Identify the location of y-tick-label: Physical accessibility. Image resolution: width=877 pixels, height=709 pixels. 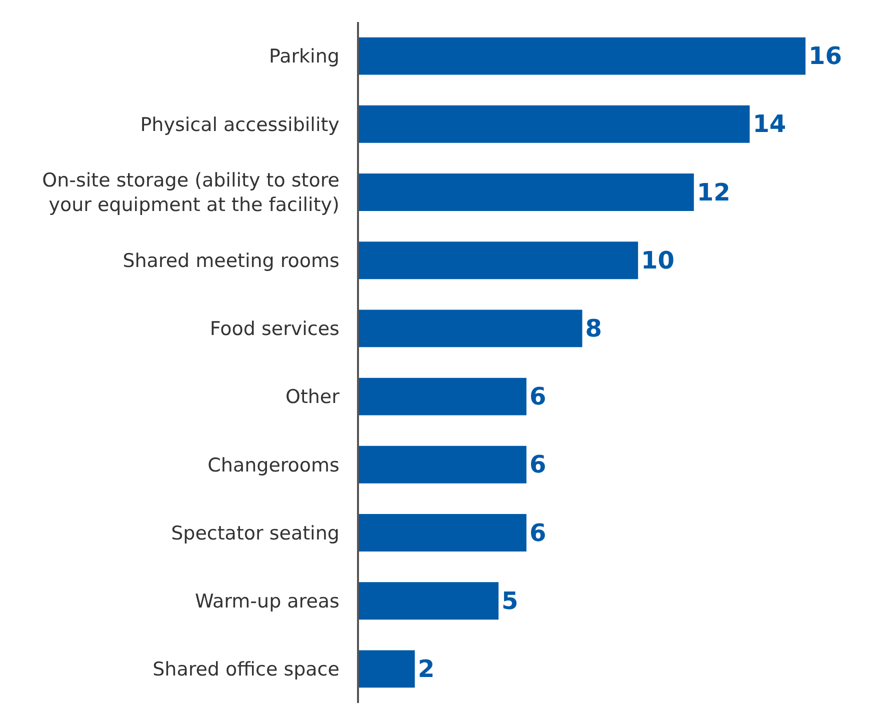
(240, 125).